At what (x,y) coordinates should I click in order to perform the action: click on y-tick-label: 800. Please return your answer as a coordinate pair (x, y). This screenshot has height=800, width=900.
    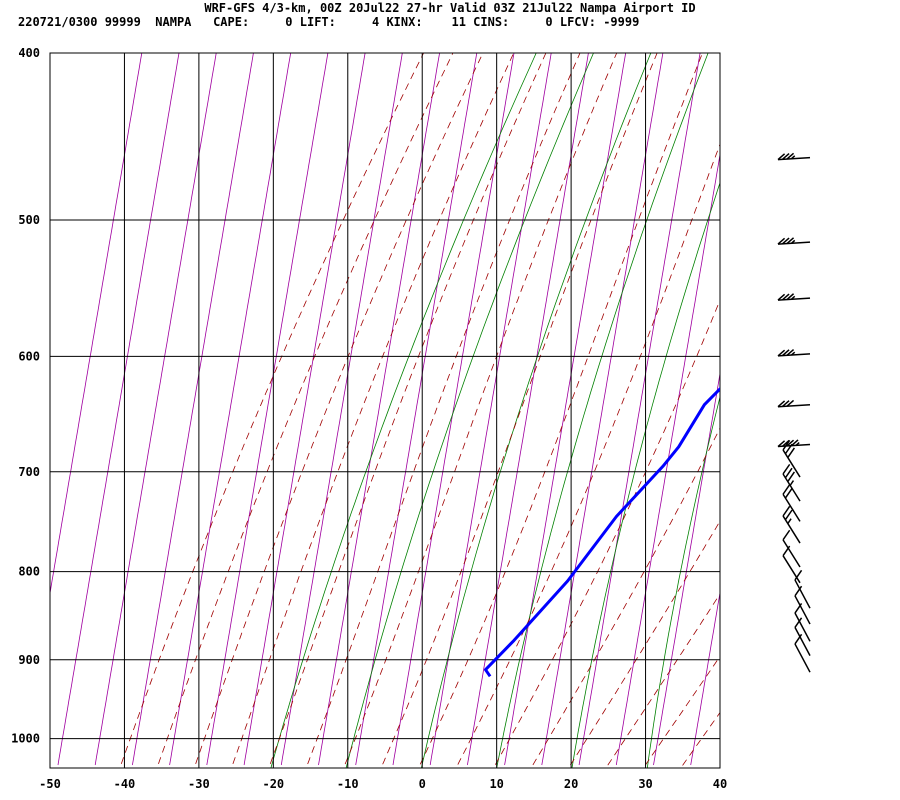
    Looking at the image, I should click on (29, 572).